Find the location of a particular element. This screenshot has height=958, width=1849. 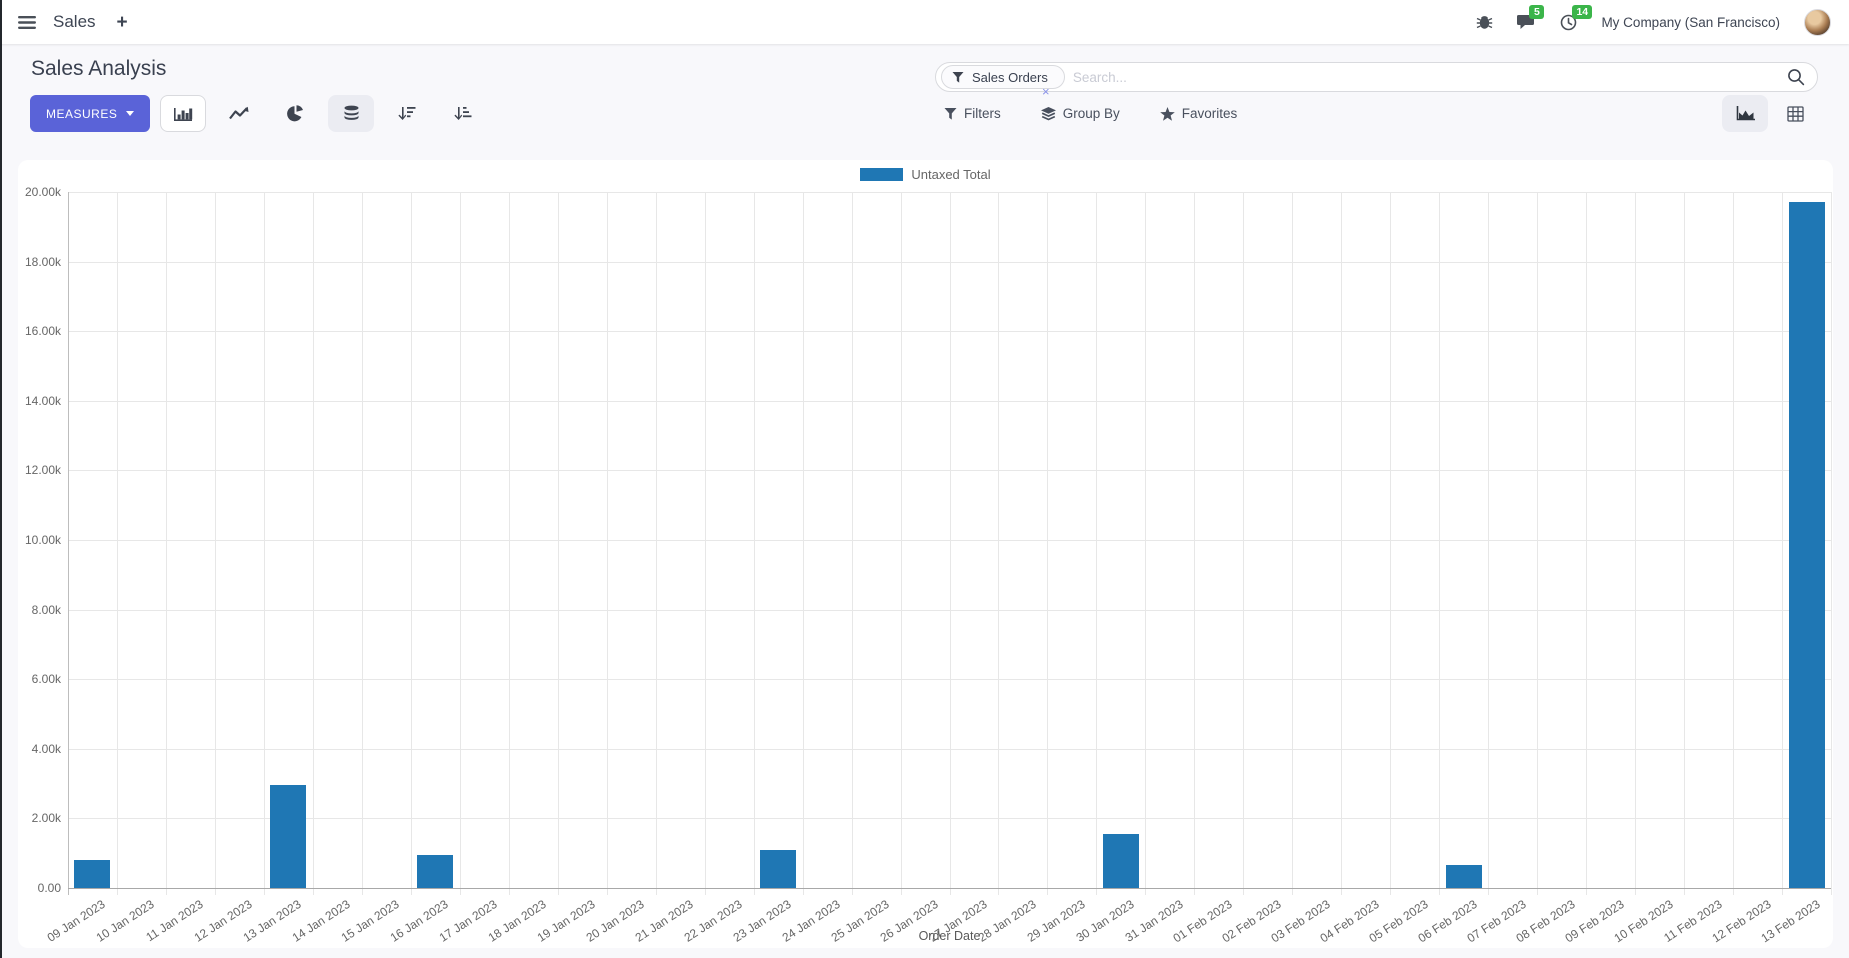

search-facet-sales-orders: Sales Orders is located at coordinates (1003, 77).